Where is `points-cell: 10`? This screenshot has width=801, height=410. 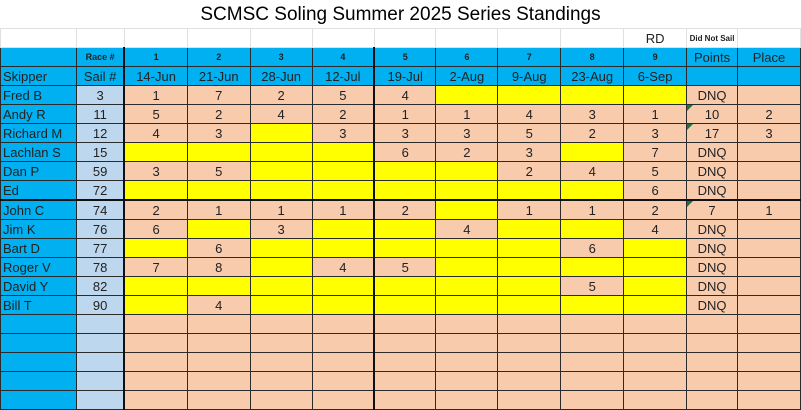
points-cell: 10 is located at coordinates (712, 114).